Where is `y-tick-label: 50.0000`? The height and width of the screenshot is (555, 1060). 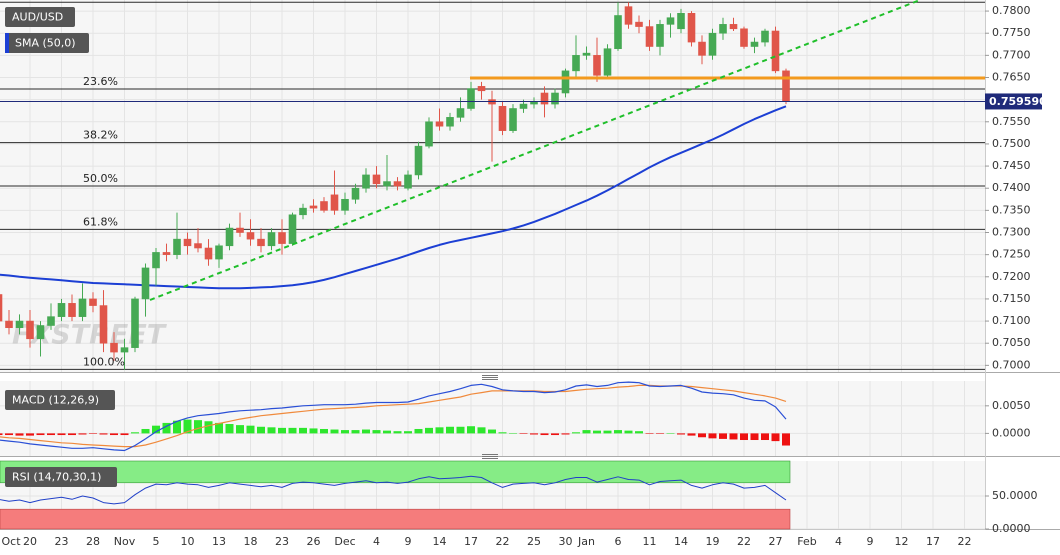 y-tick-label: 50.0000 is located at coordinates (1015, 495).